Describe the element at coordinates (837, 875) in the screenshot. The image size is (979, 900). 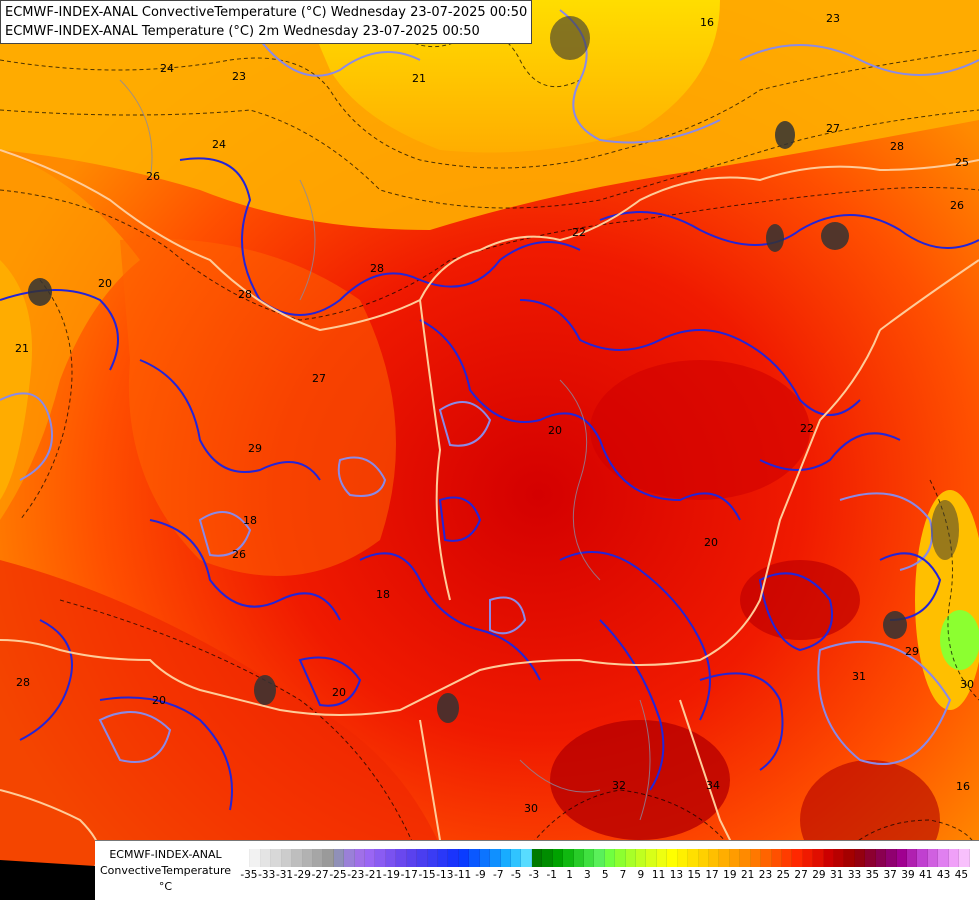
I see `legend-tick-label: 31` at that location.